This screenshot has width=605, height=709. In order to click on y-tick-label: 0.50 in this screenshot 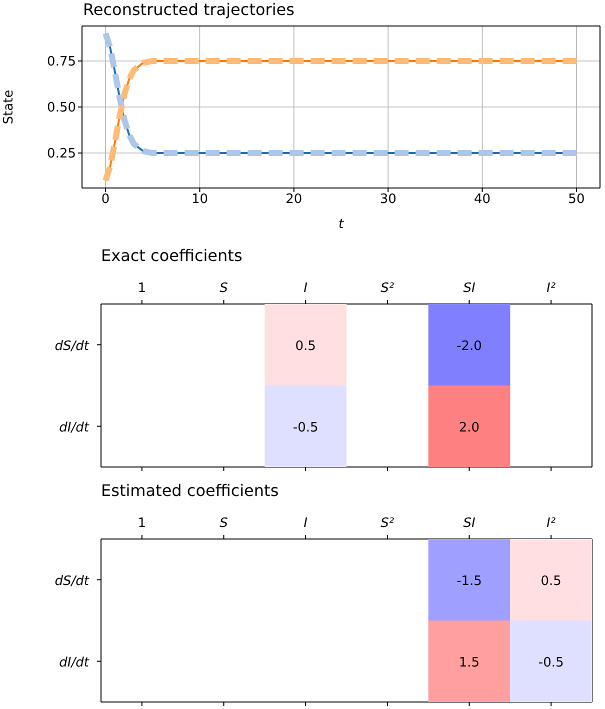, I will do `click(61, 108)`.